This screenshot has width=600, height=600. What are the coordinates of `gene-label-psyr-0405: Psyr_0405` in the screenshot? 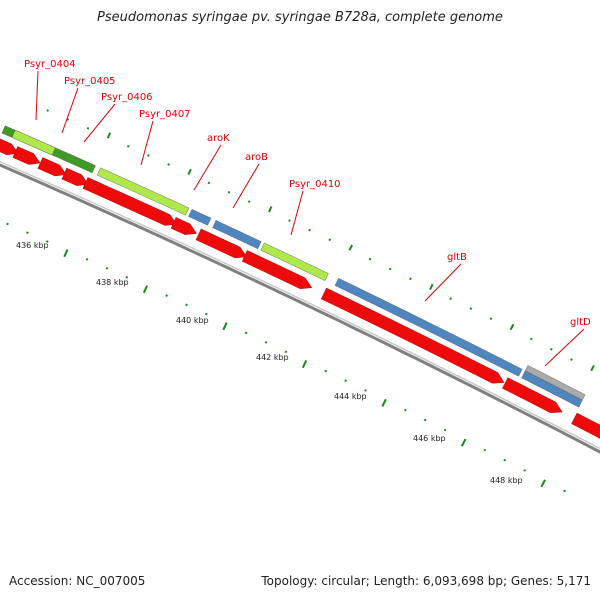 It's located at (90, 81).